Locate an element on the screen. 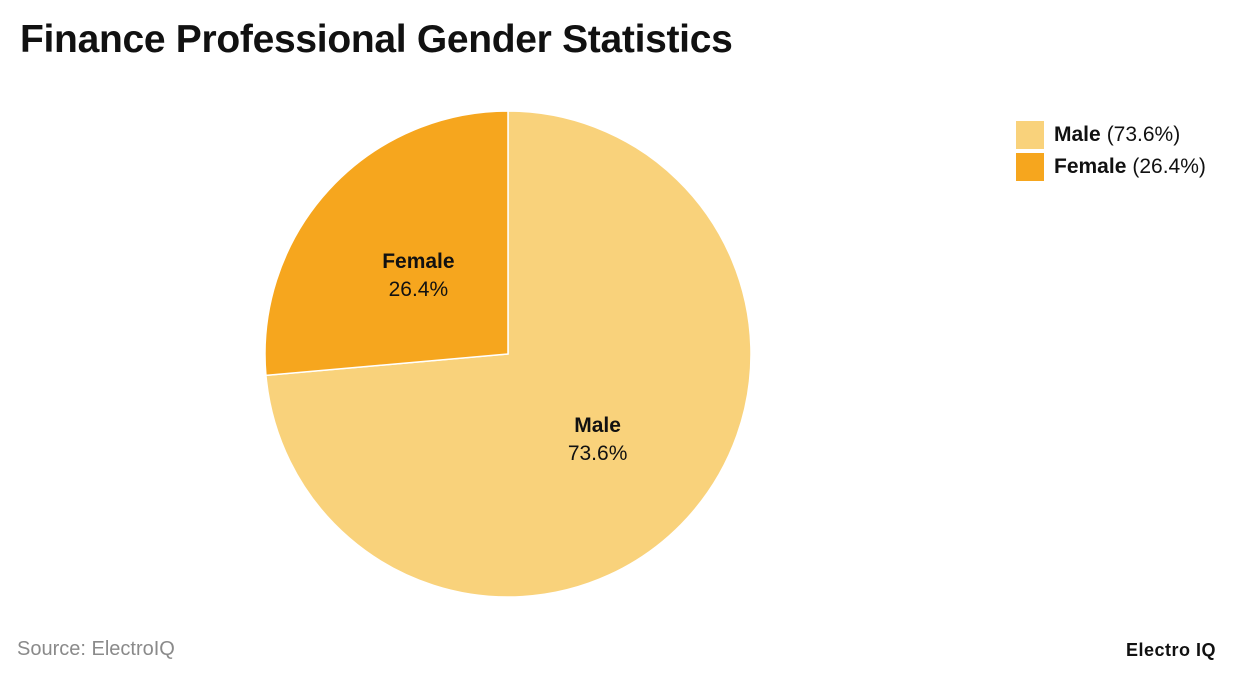 The image size is (1240, 684). legend-label-female: Female is located at coordinates (1090, 166).